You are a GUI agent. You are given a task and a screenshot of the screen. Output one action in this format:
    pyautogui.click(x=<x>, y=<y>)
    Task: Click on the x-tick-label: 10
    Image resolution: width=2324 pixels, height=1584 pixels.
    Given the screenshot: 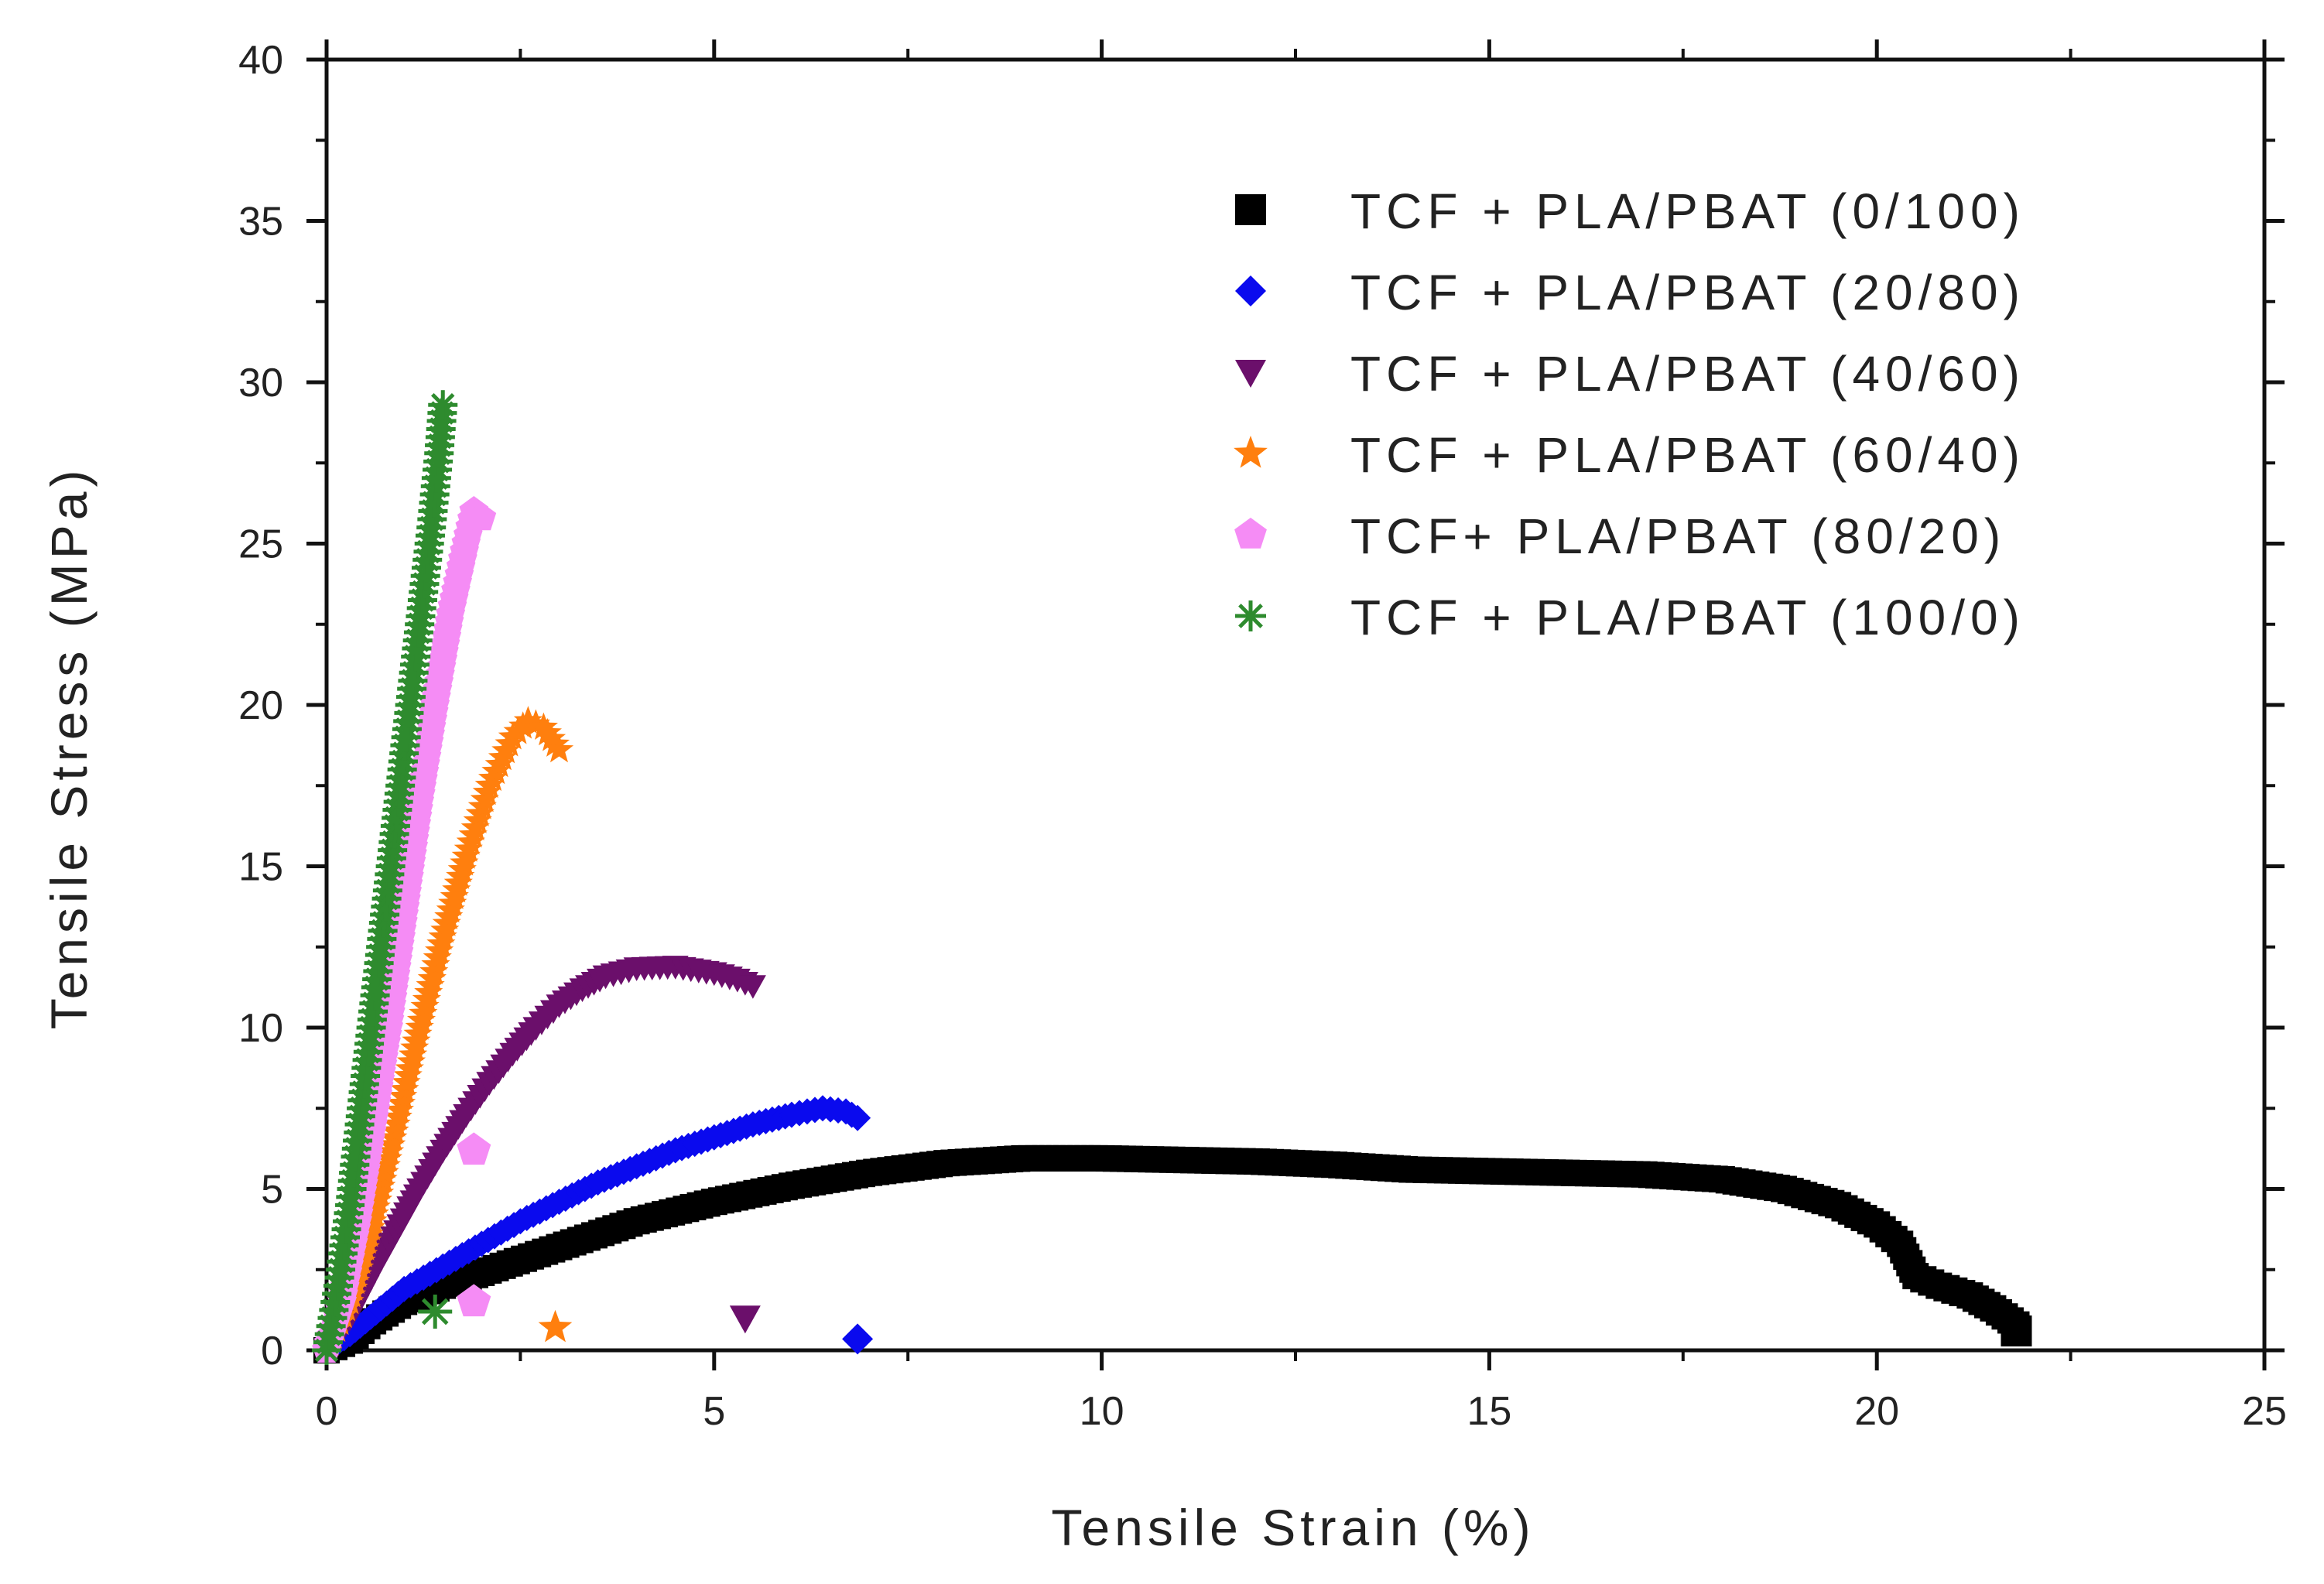 What is the action you would take?
    pyautogui.click(x=1102, y=1412)
    